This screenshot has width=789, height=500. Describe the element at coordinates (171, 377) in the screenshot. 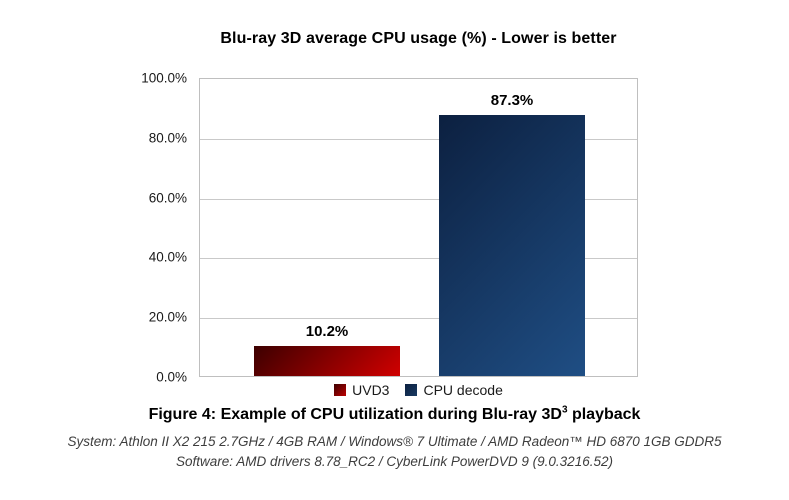

I see `y-axis-tick-label: 0.0%` at that location.